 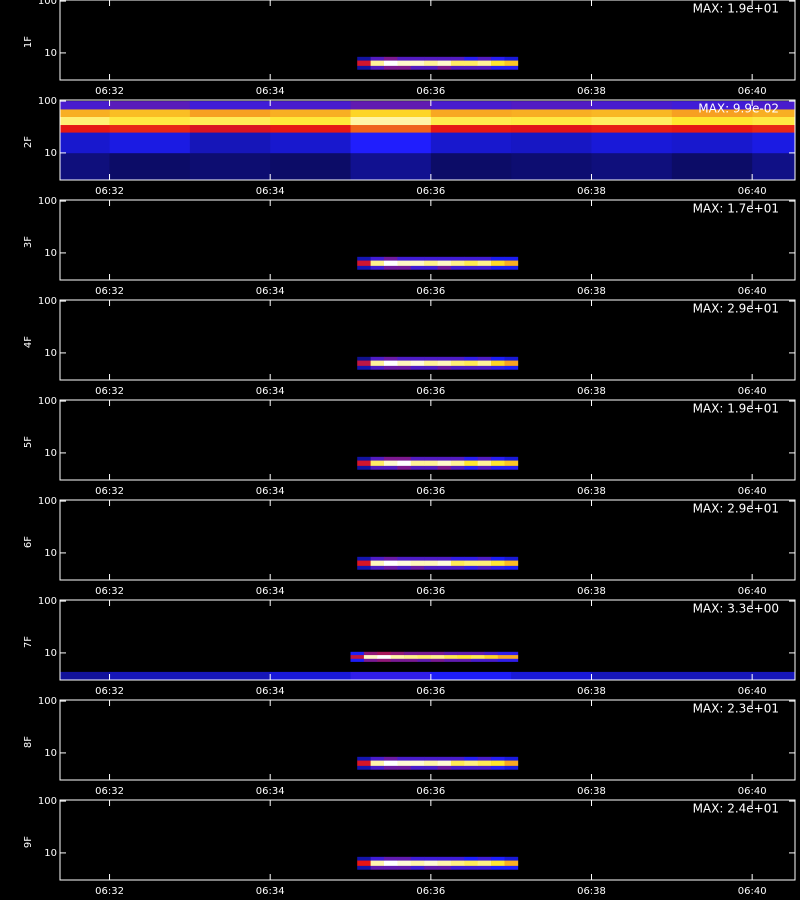 I want to click on max-annotation: MAX: 2.4e+01, so click(x=736, y=809).